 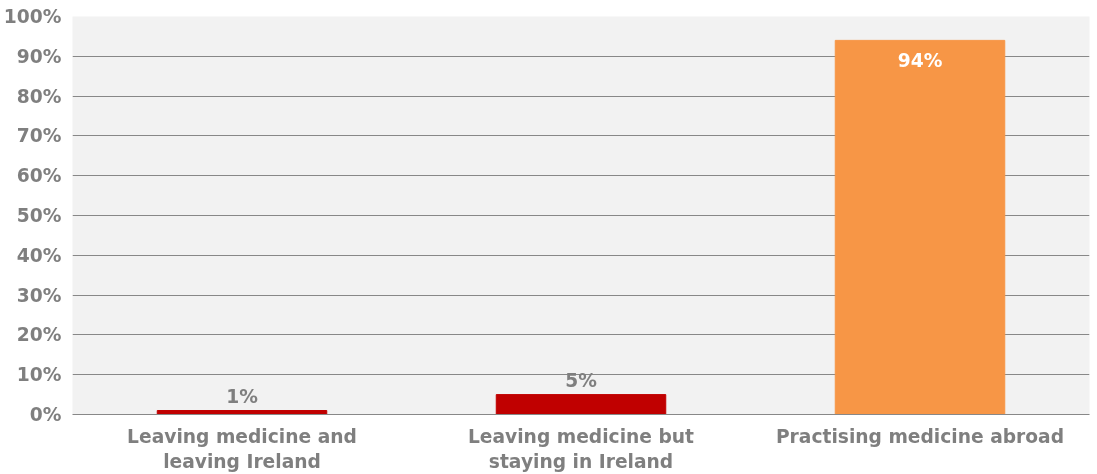 I want to click on x-tick-label: Leaving medicine and leaving Ireland, so click(x=242, y=448).